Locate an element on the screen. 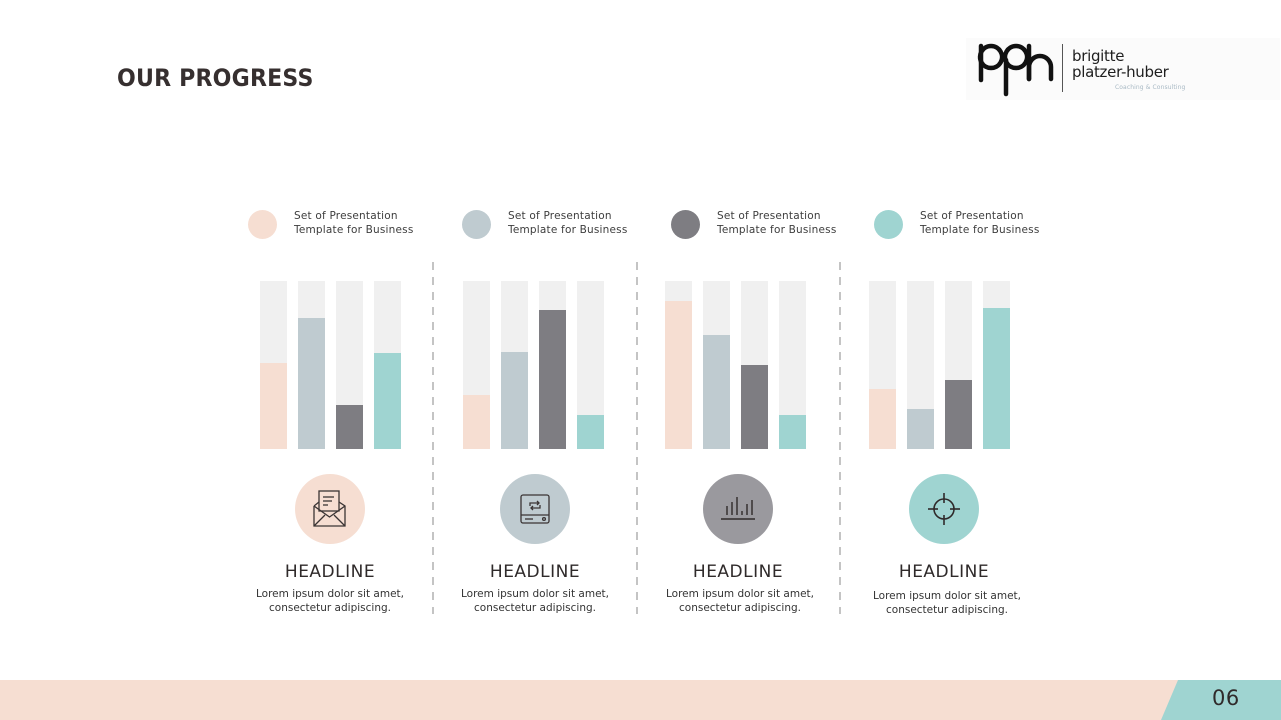 The width and height of the screenshot is (1281, 720). panel-2-icon-circle is located at coordinates (535, 509).